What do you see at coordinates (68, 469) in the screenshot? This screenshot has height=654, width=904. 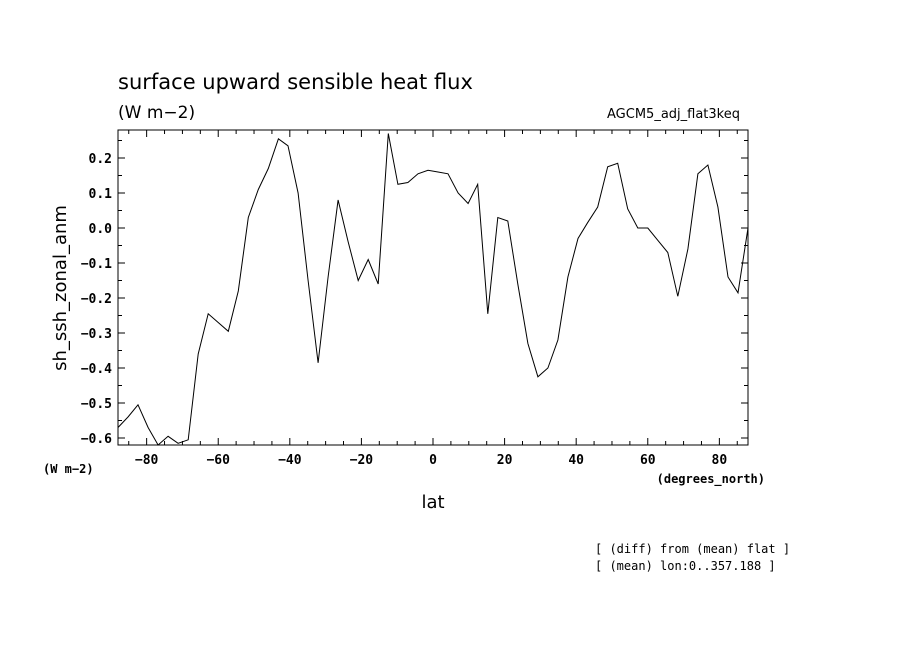 I see `y-axis-units: (W m−2)` at bounding box center [68, 469].